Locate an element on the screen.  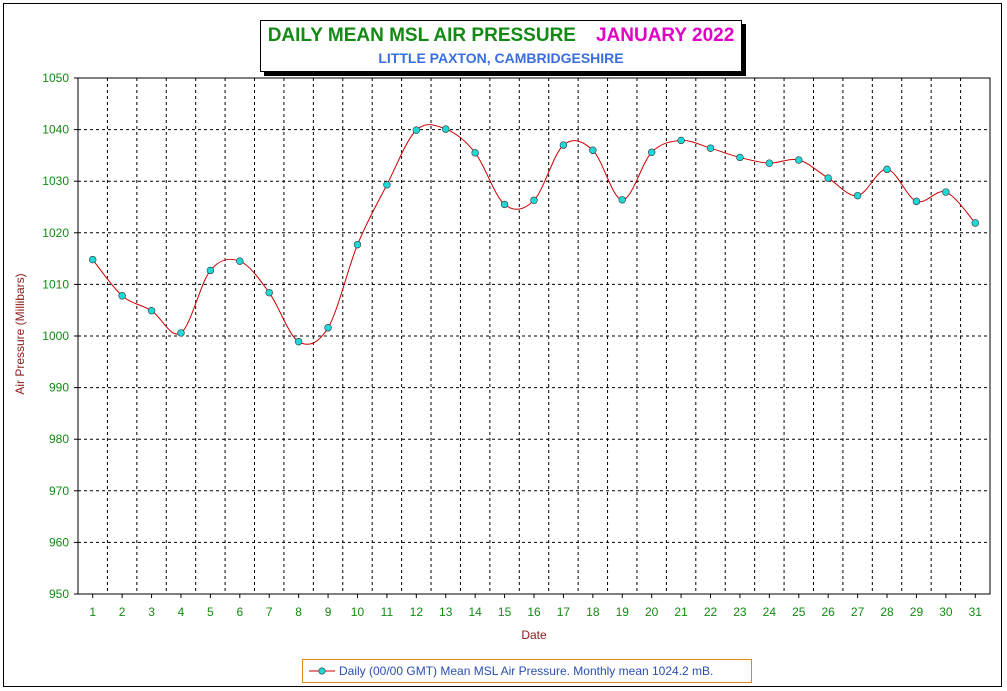
x-tick-label: 4 is located at coordinates (181, 612).